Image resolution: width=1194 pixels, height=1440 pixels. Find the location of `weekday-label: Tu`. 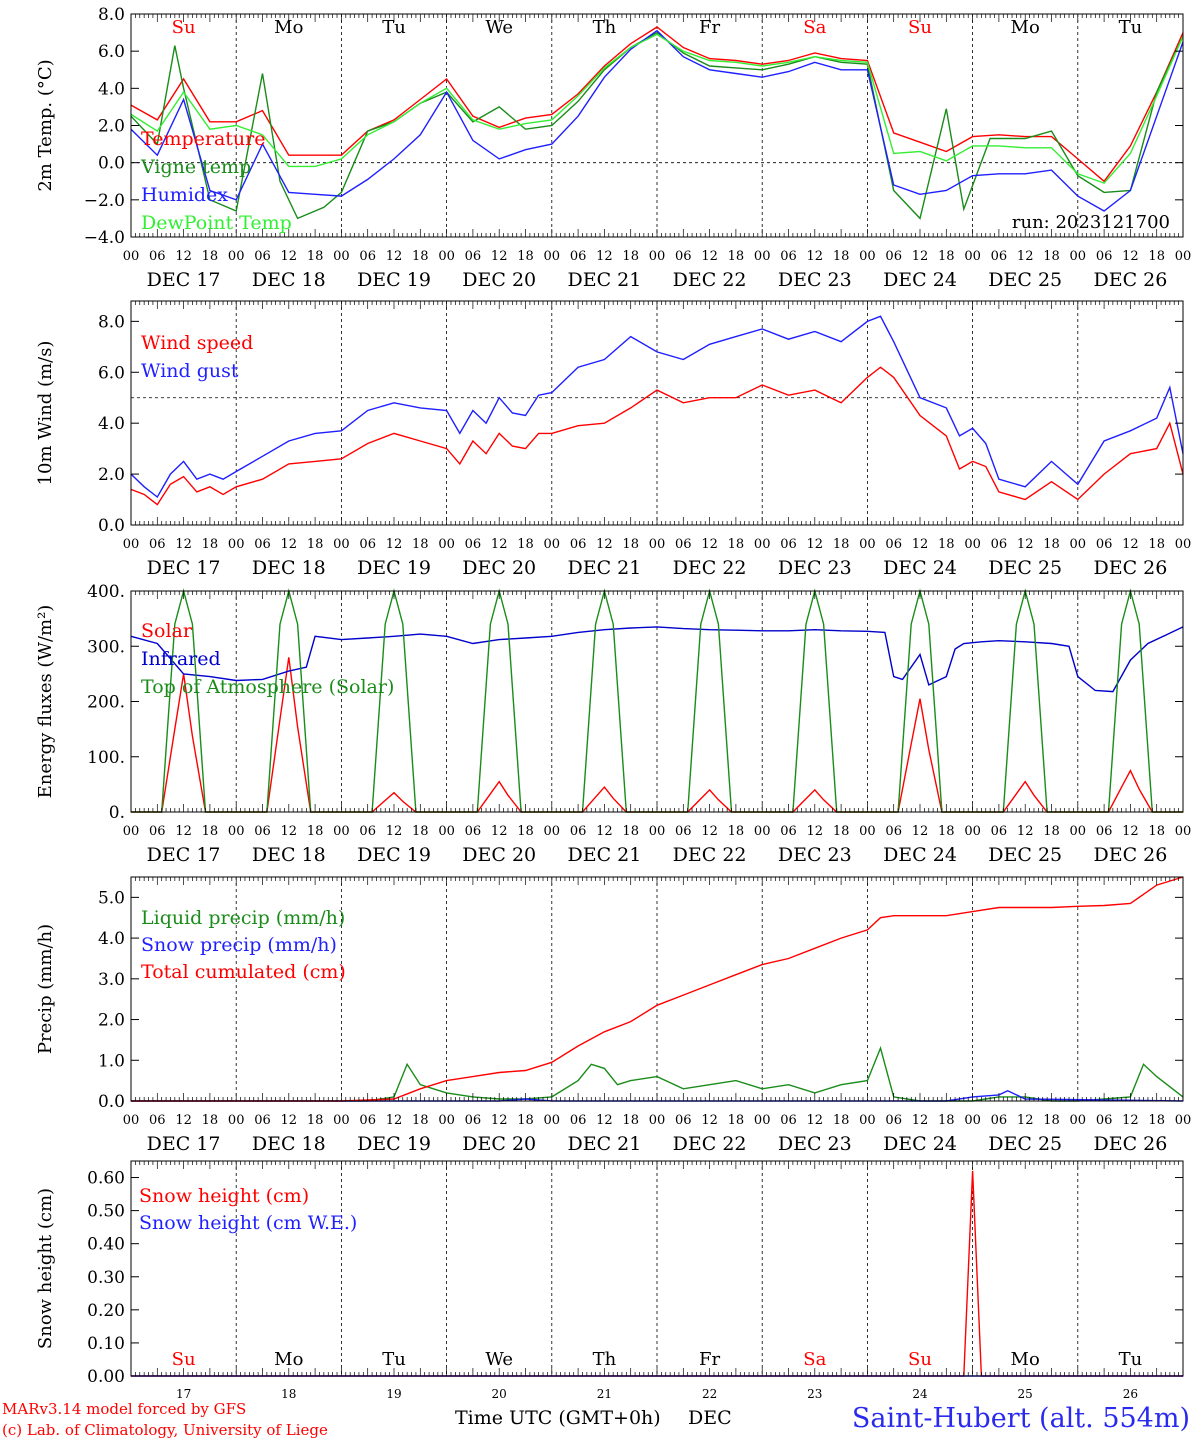

weekday-label: Tu is located at coordinates (1131, 1359).